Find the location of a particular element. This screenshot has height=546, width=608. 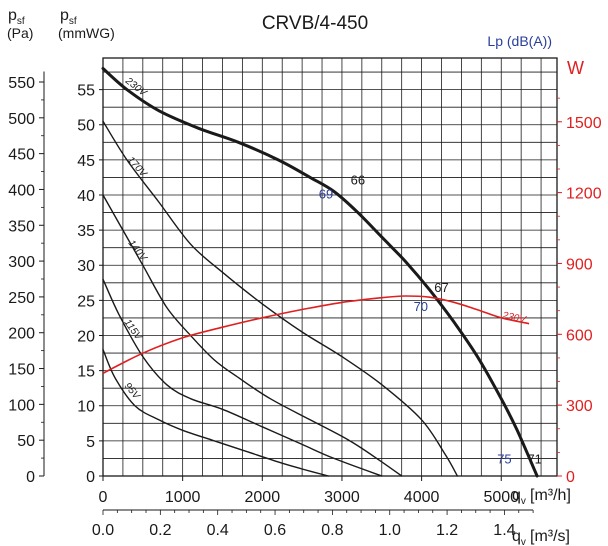

m3s-tick-label: 1.0 is located at coordinates (390, 530).